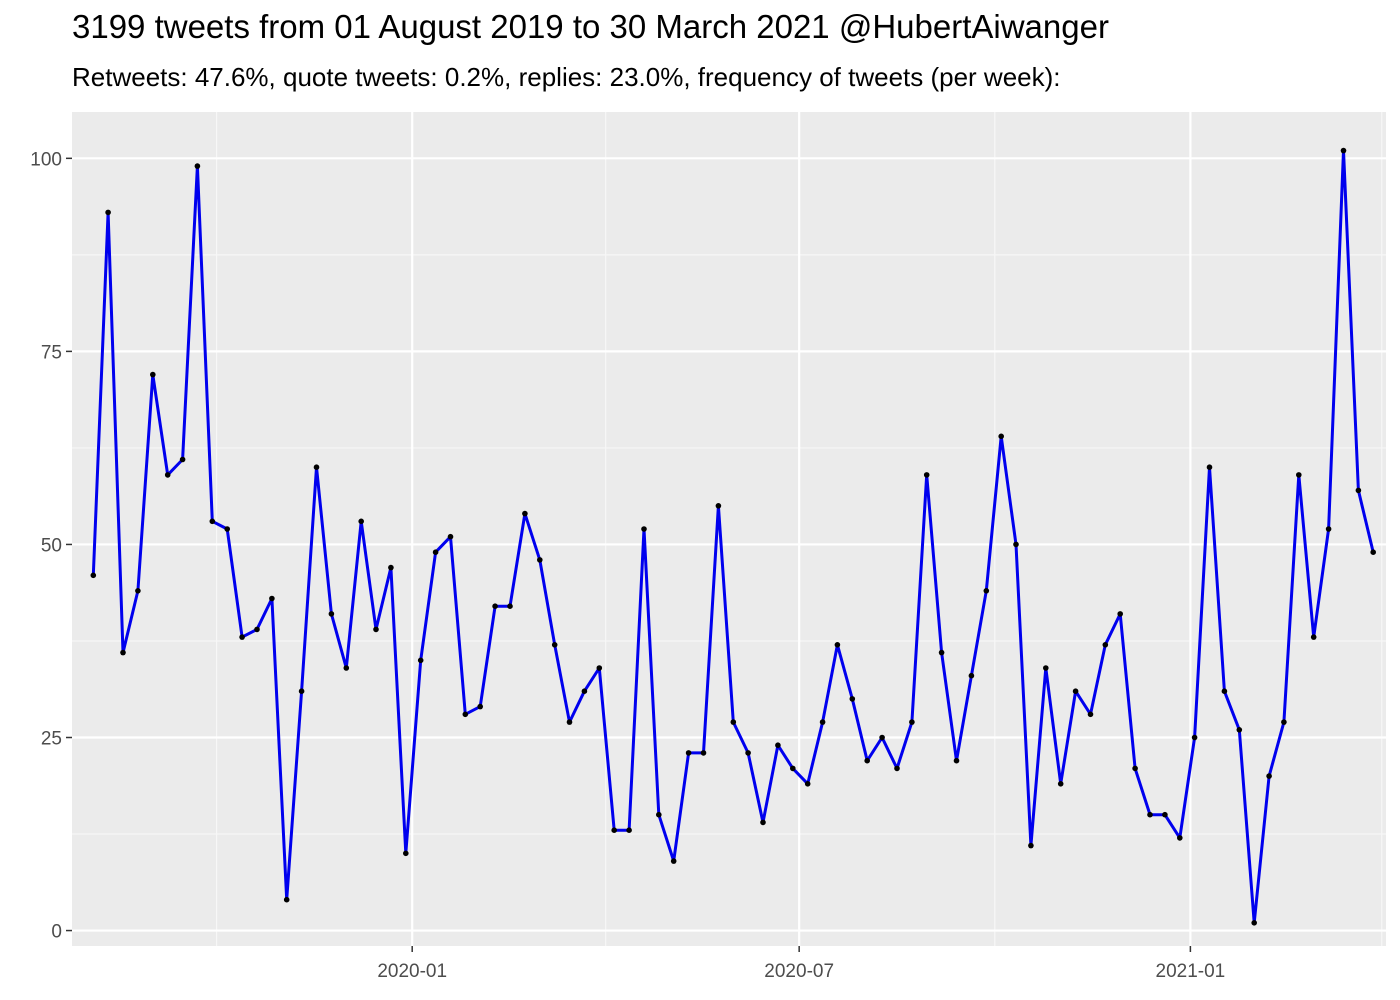 This screenshot has width=1400, height=1000. Describe the element at coordinates (51, 739) in the screenshot. I see `y-tick-label: 25` at that location.